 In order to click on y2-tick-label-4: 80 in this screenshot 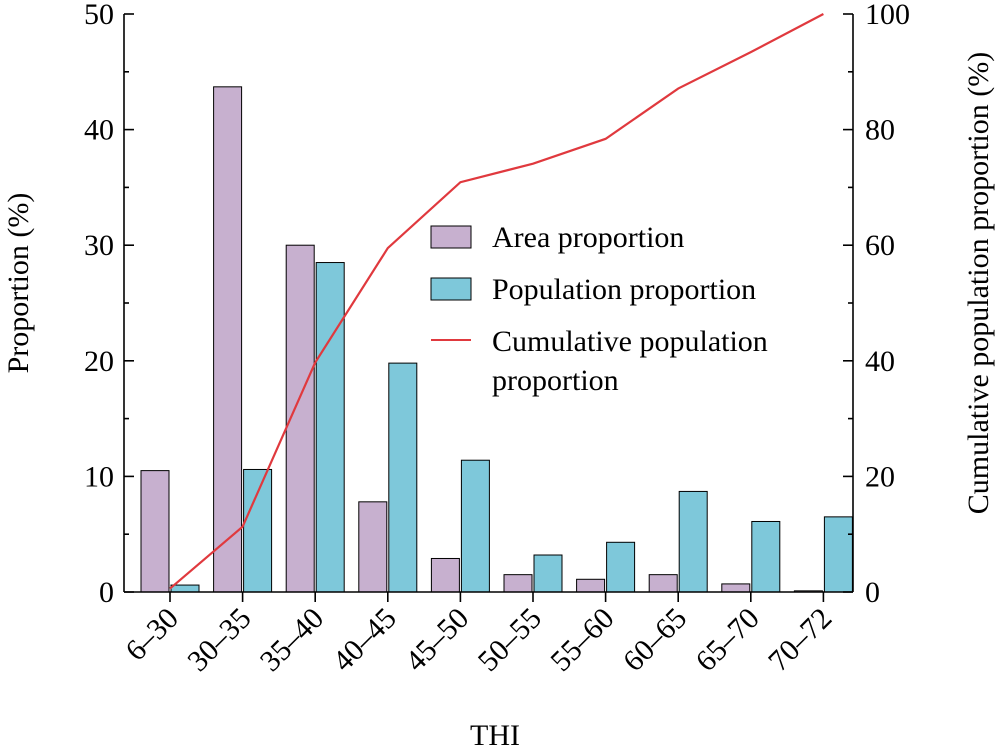, I will do `click(880, 130)`.